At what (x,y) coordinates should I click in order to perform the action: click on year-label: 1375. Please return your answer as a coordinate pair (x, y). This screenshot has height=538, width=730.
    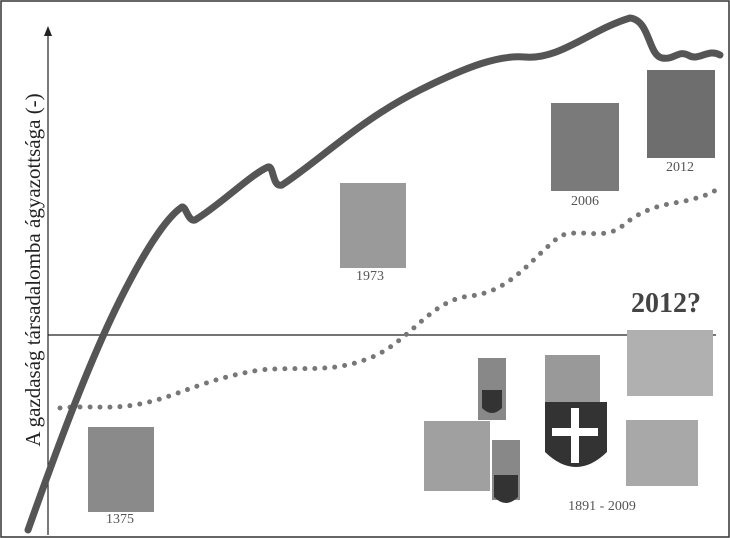
    Looking at the image, I should click on (120, 519).